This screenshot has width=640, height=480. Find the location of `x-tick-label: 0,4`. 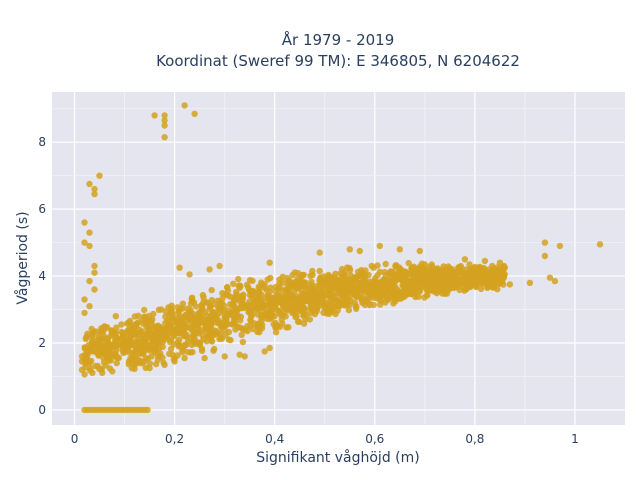

x-tick-label: 0,4 is located at coordinates (274, 439).